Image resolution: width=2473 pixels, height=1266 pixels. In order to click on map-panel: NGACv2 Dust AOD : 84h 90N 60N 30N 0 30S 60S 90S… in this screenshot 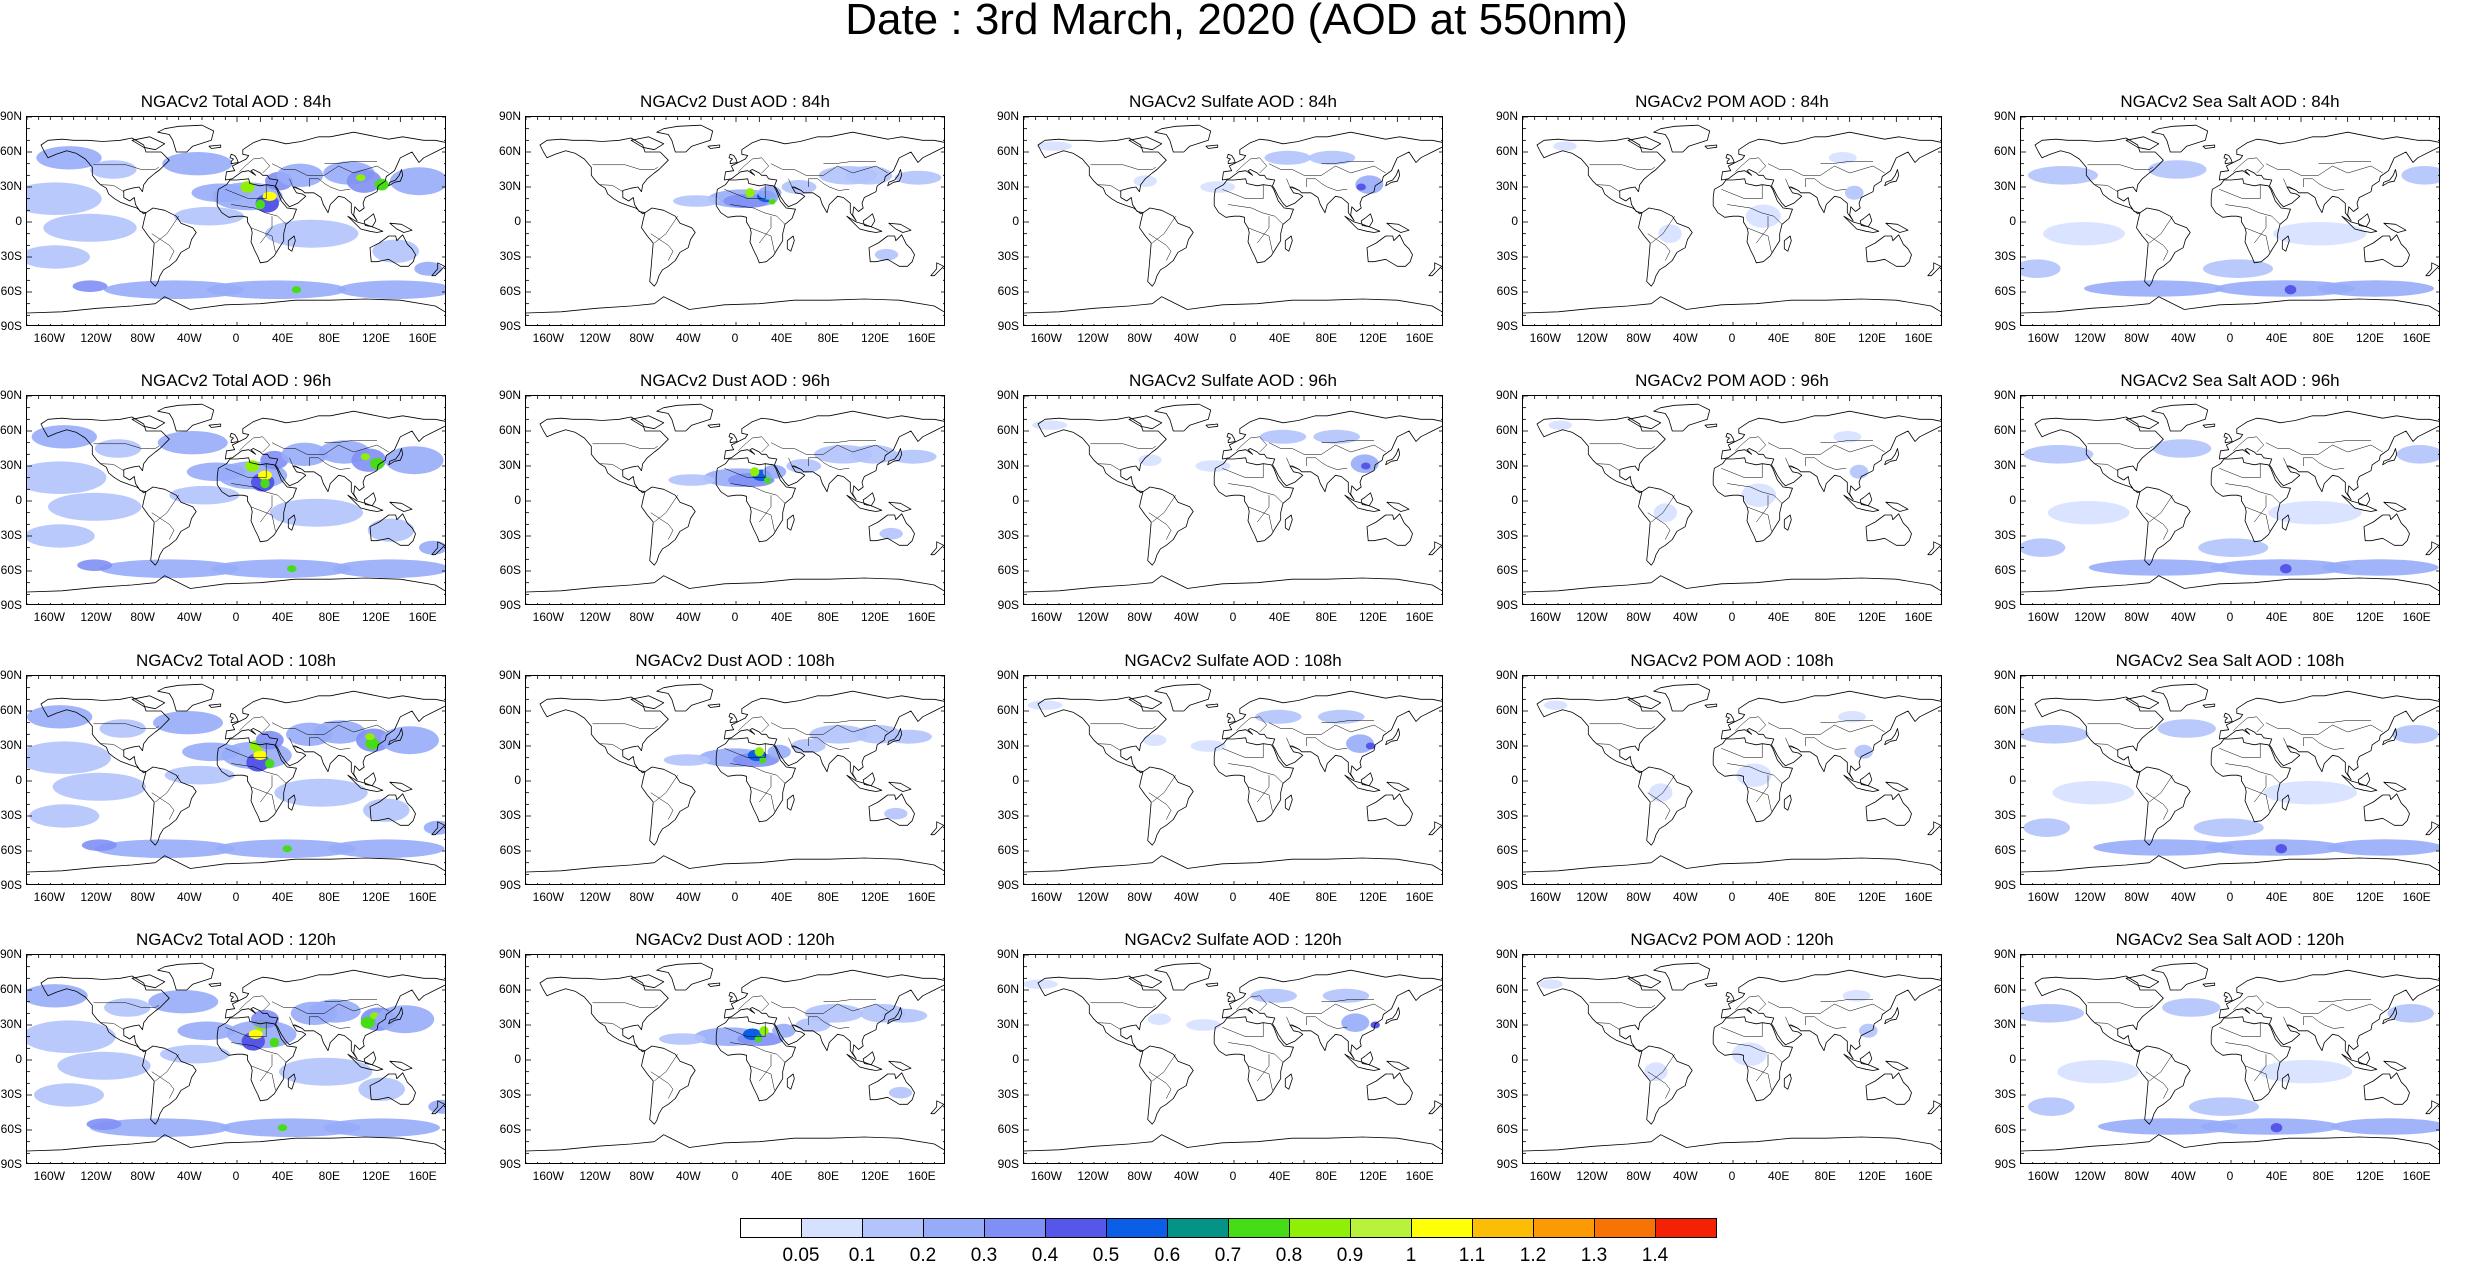, I will do `click(722, 227)`.